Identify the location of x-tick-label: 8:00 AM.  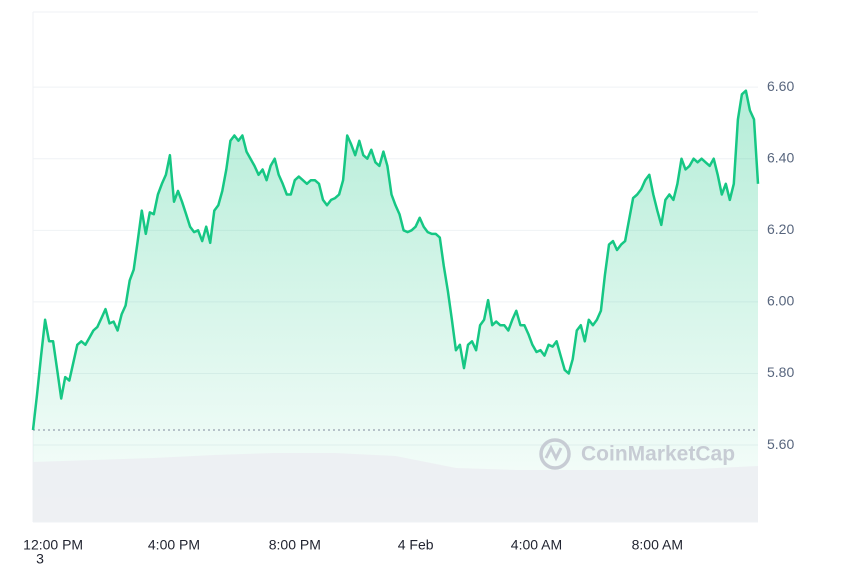
(657, 545).